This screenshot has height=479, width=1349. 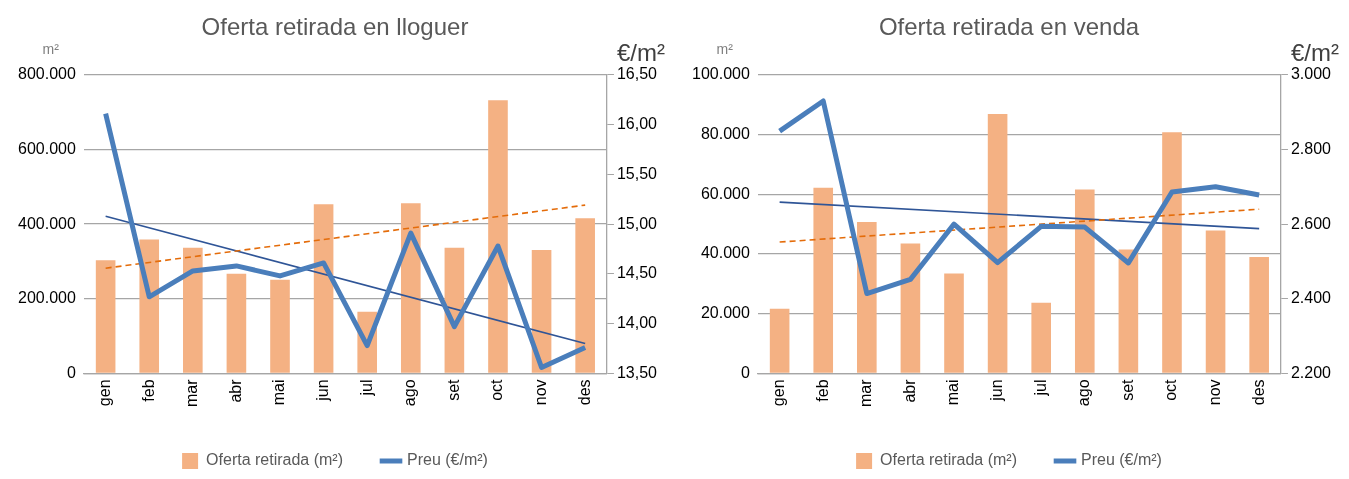 What do you see at coordinates (637, 74) in the screenshot?
I see `y2-tick-label: 16,50` at bounding box center [637, 74].